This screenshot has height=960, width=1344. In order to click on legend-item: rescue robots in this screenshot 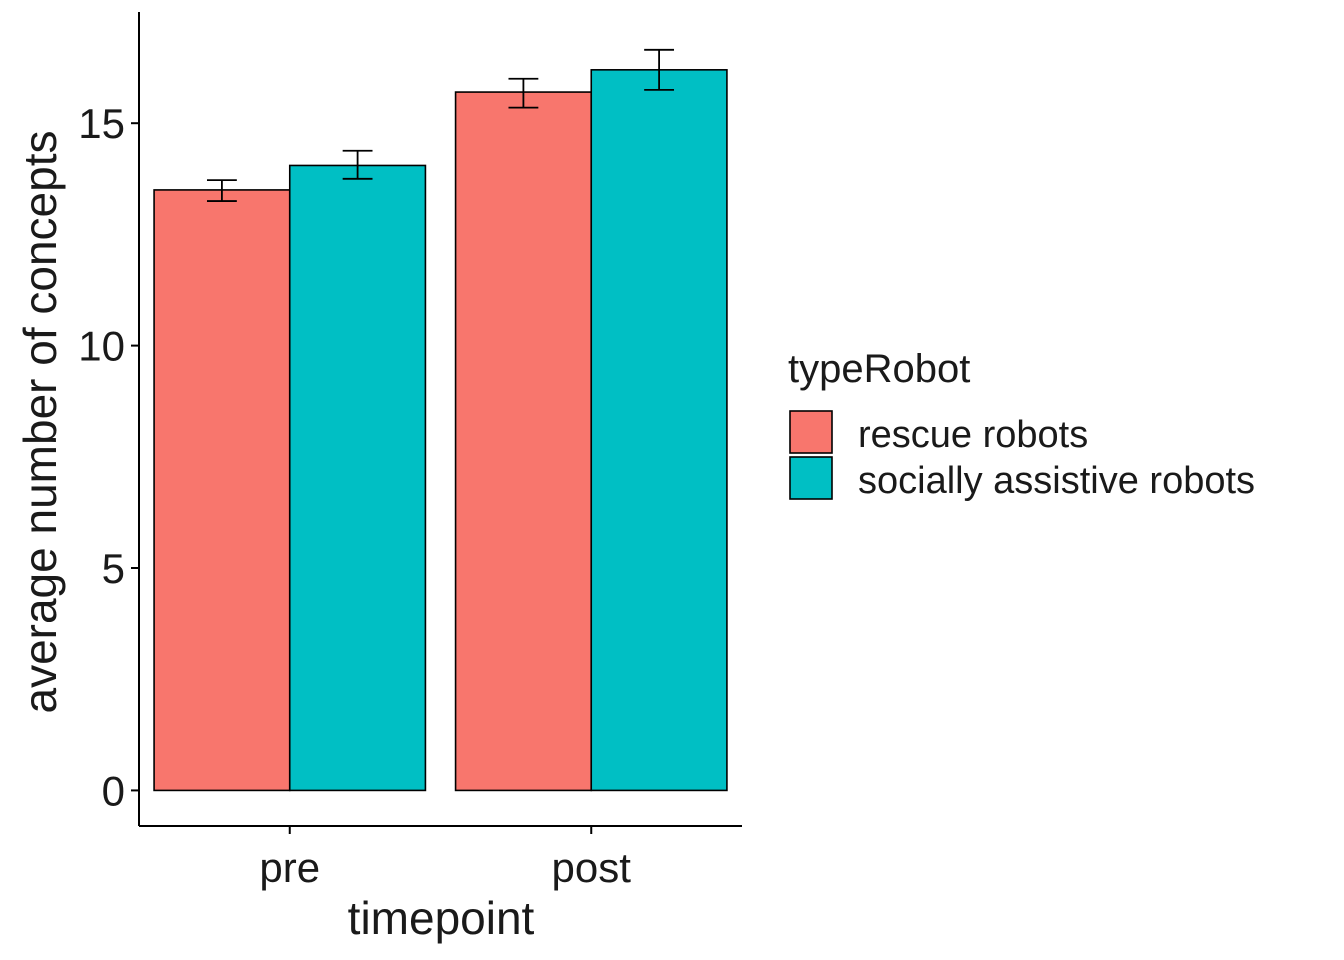, I will do `click(938, 433)`.